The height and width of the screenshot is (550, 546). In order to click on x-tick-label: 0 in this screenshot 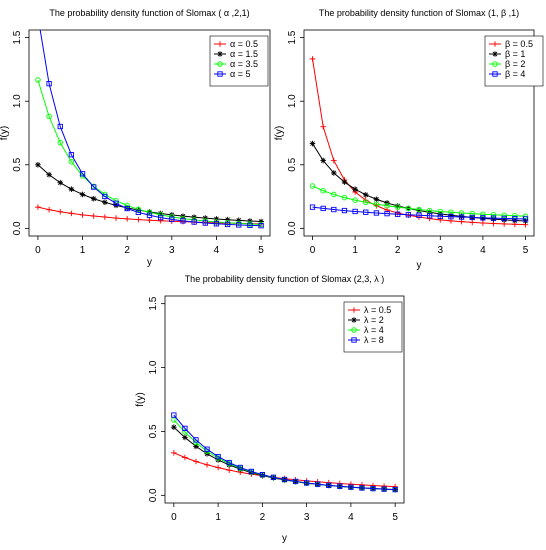, I will do `click(174, 517)`.